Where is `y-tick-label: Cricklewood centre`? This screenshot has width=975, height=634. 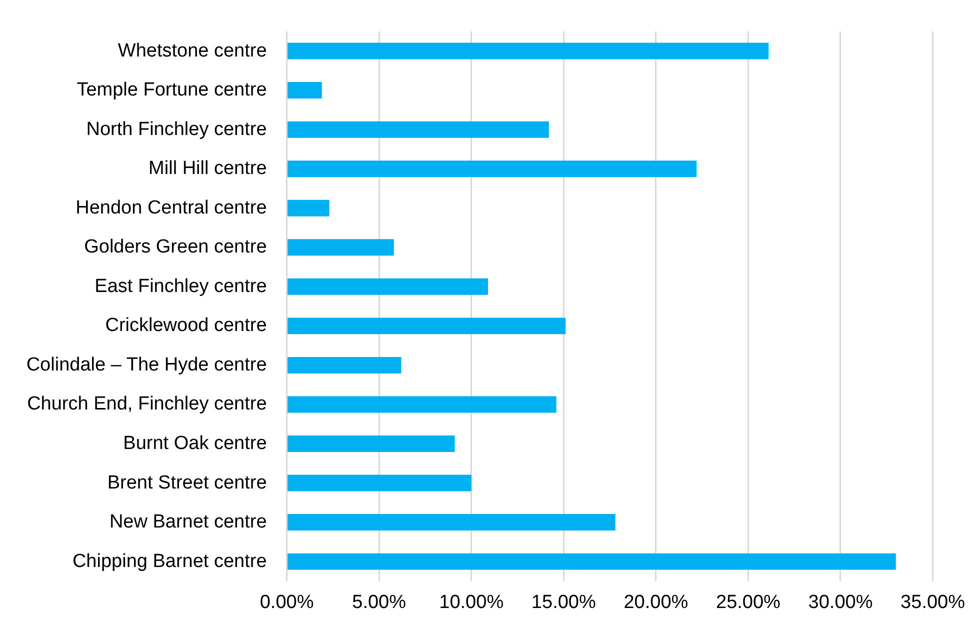
y-tick-label: Cricklewood centre is located at coordinates (186, 325).